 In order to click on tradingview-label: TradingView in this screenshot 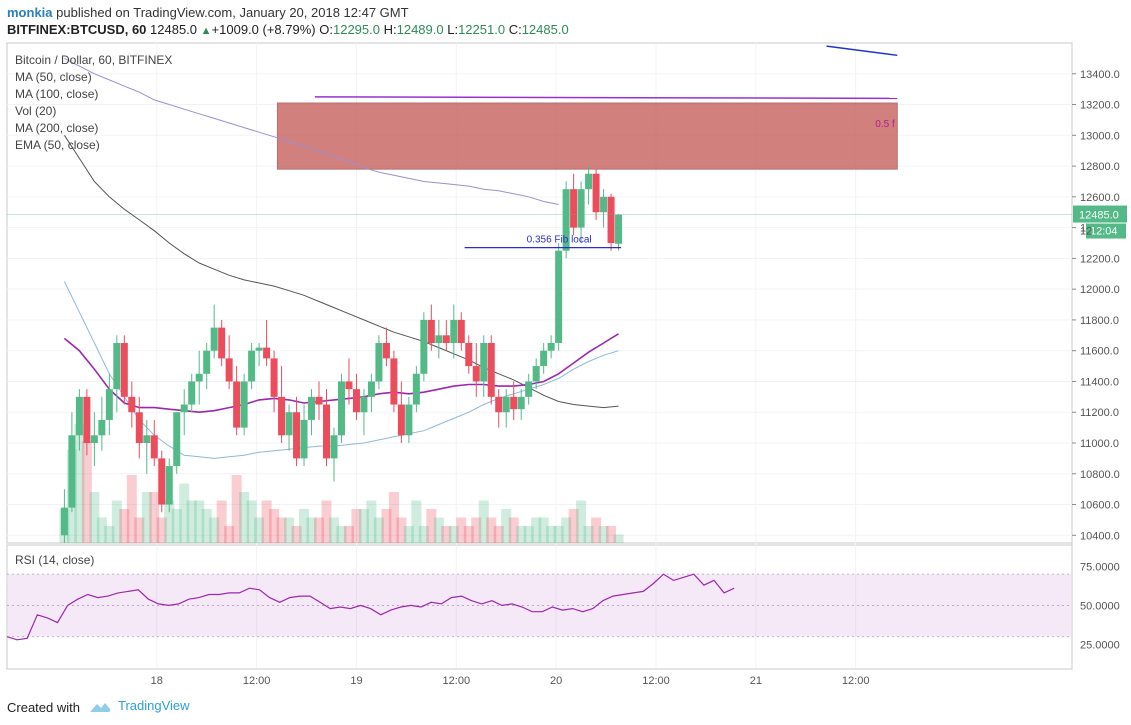, I will do `click(154, 705)`.